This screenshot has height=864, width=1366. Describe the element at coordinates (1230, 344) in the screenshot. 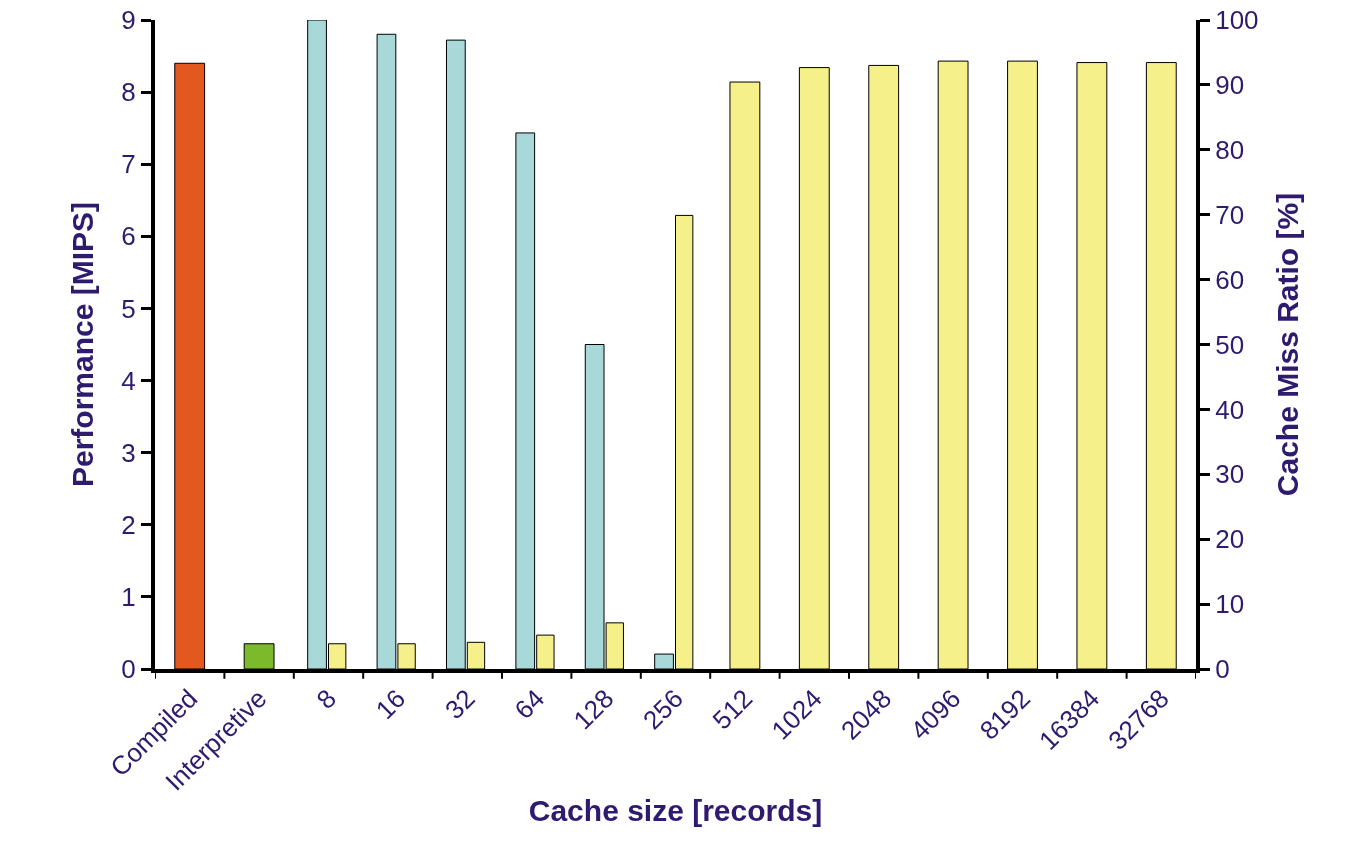

I see `y2-tick-label: 50` at that location.